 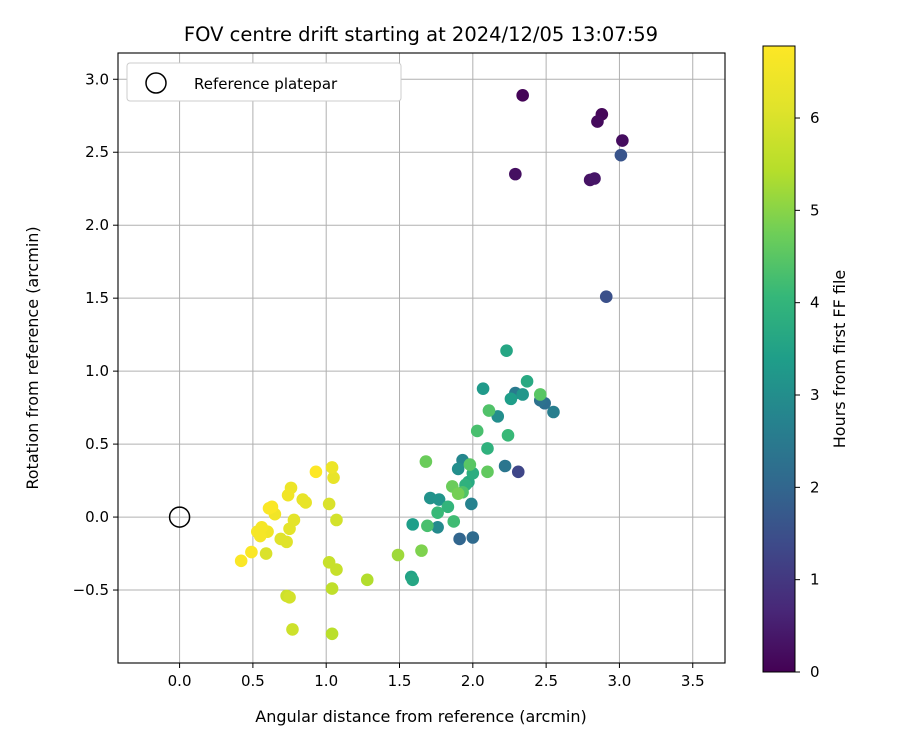 What do you see at coordinates (815, 580) in the screenshot?
I see `colorbar-tick-label: 1` at bounding box center [815, 580].